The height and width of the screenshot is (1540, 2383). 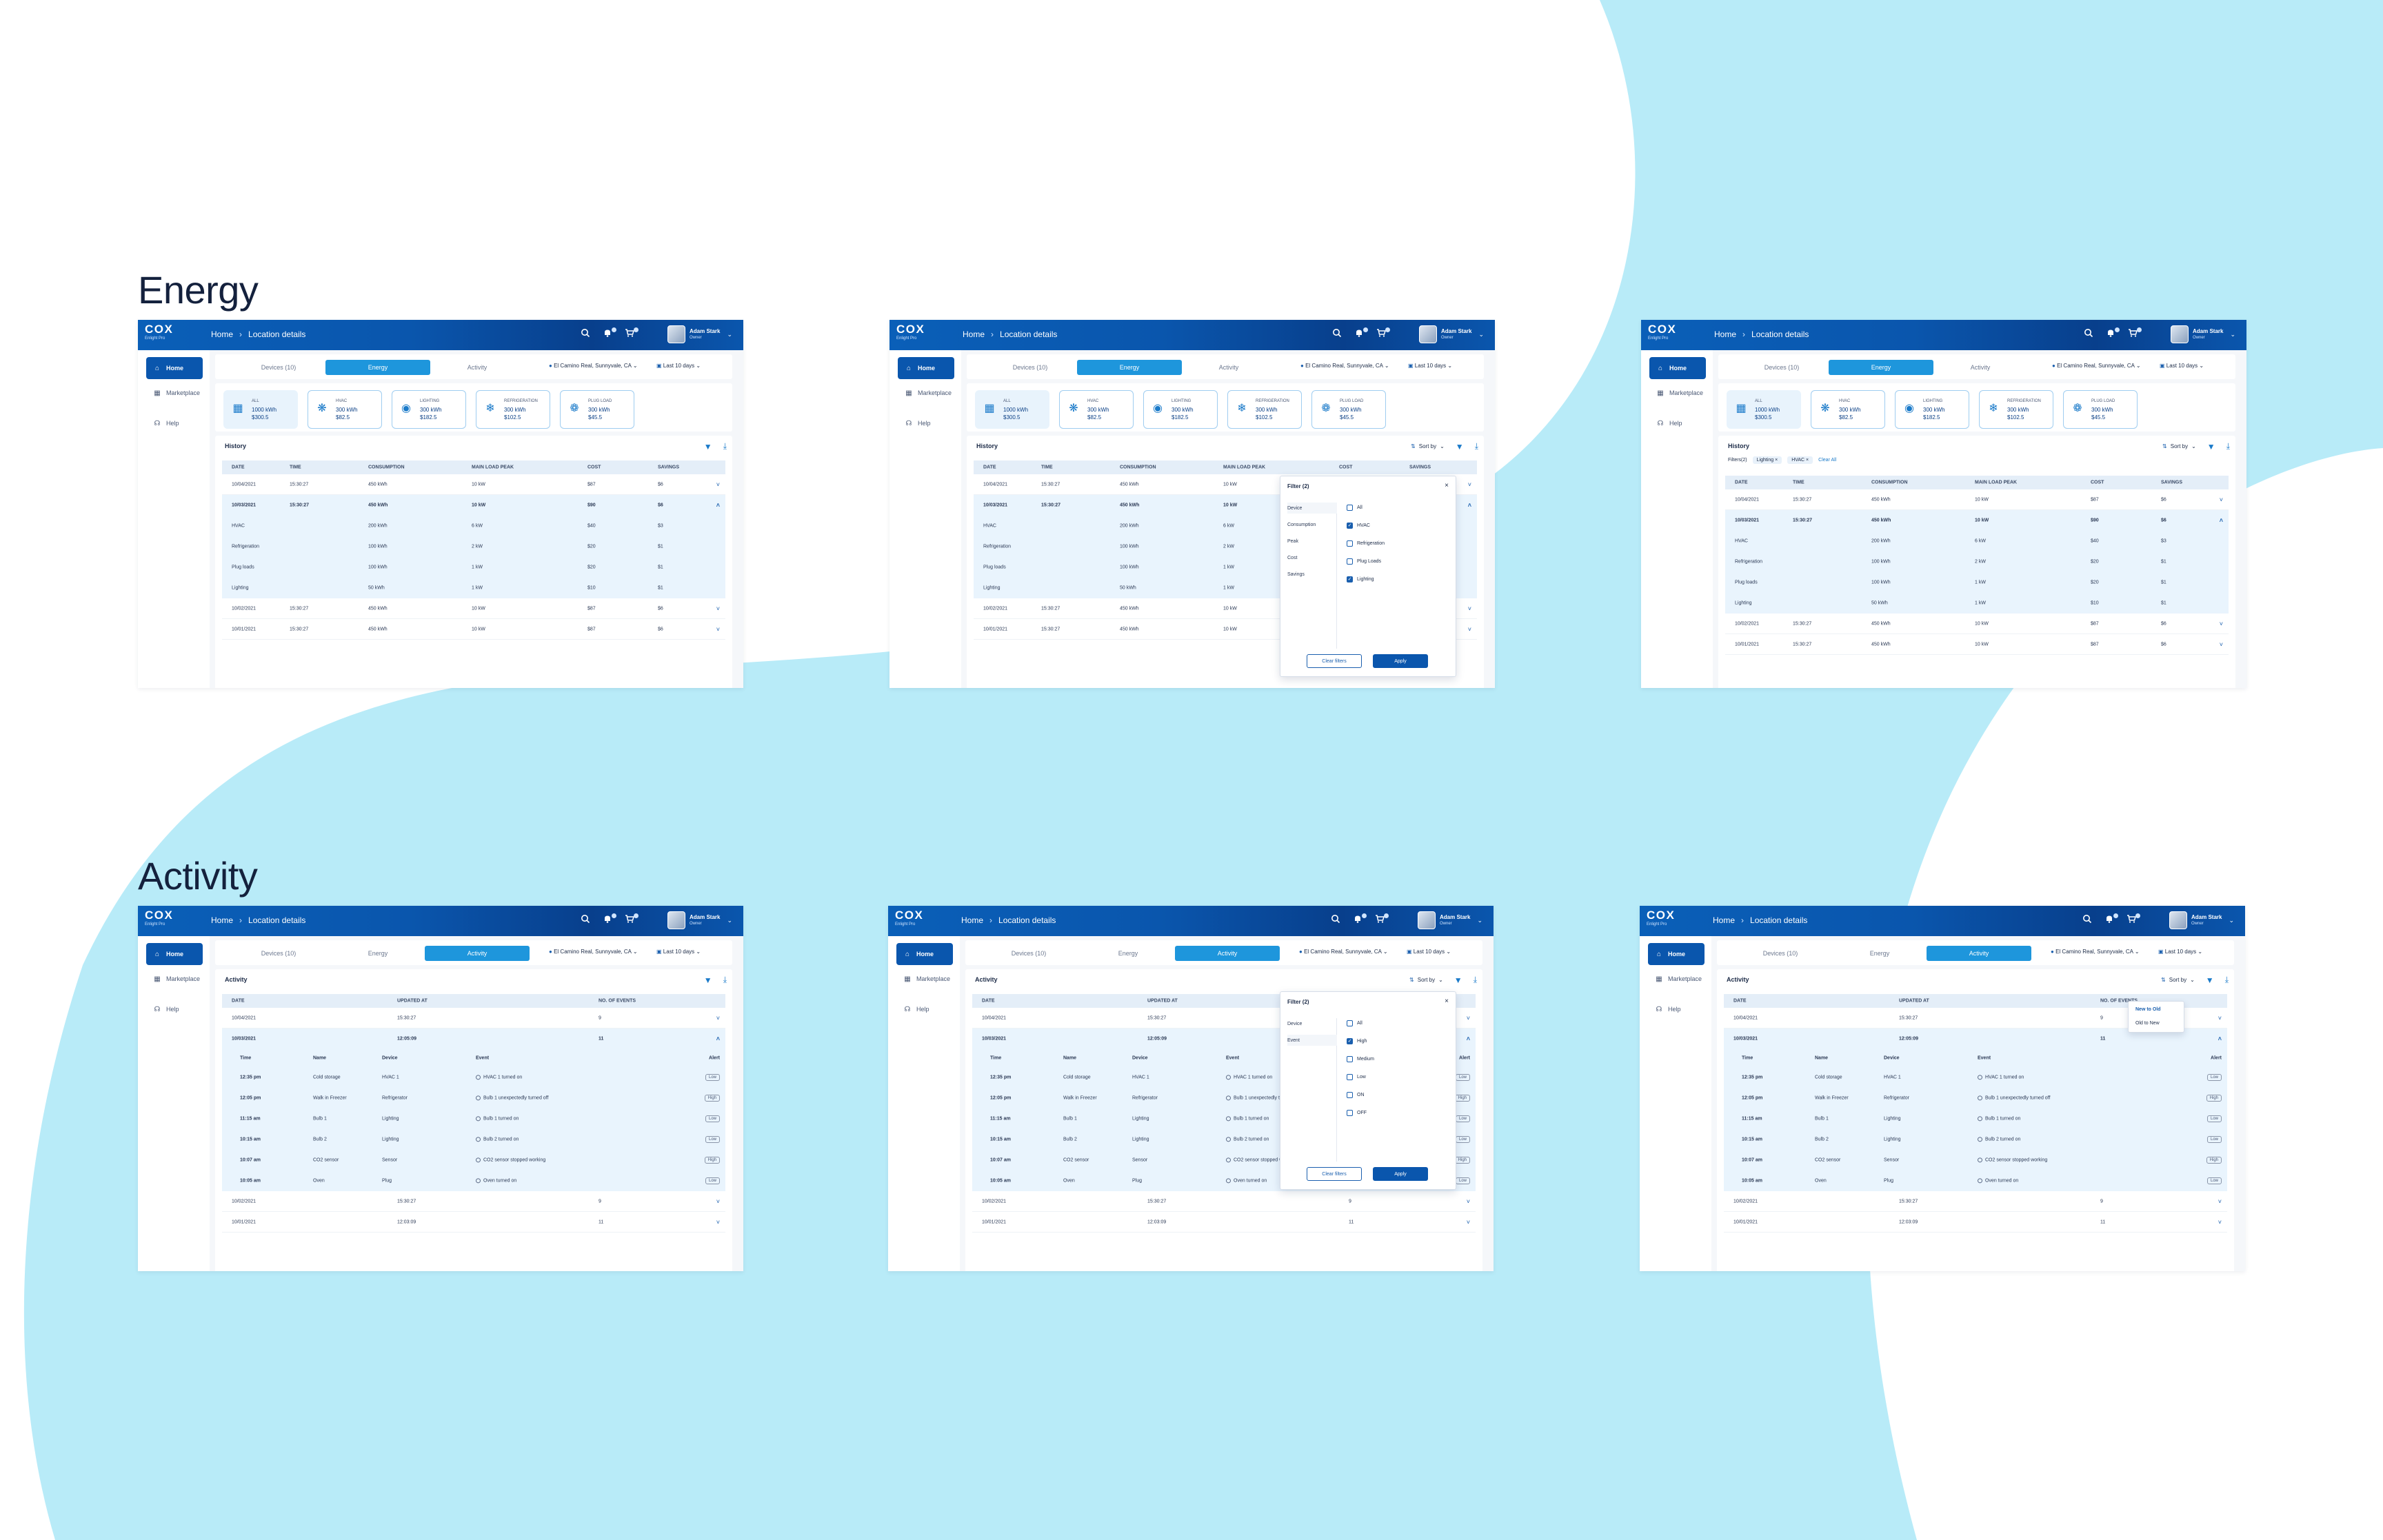 What do you see at coordinates (718, 1039) in the screenshot?
I see `chevron-up-icon: ˄` at bounding box center [718, 1039].